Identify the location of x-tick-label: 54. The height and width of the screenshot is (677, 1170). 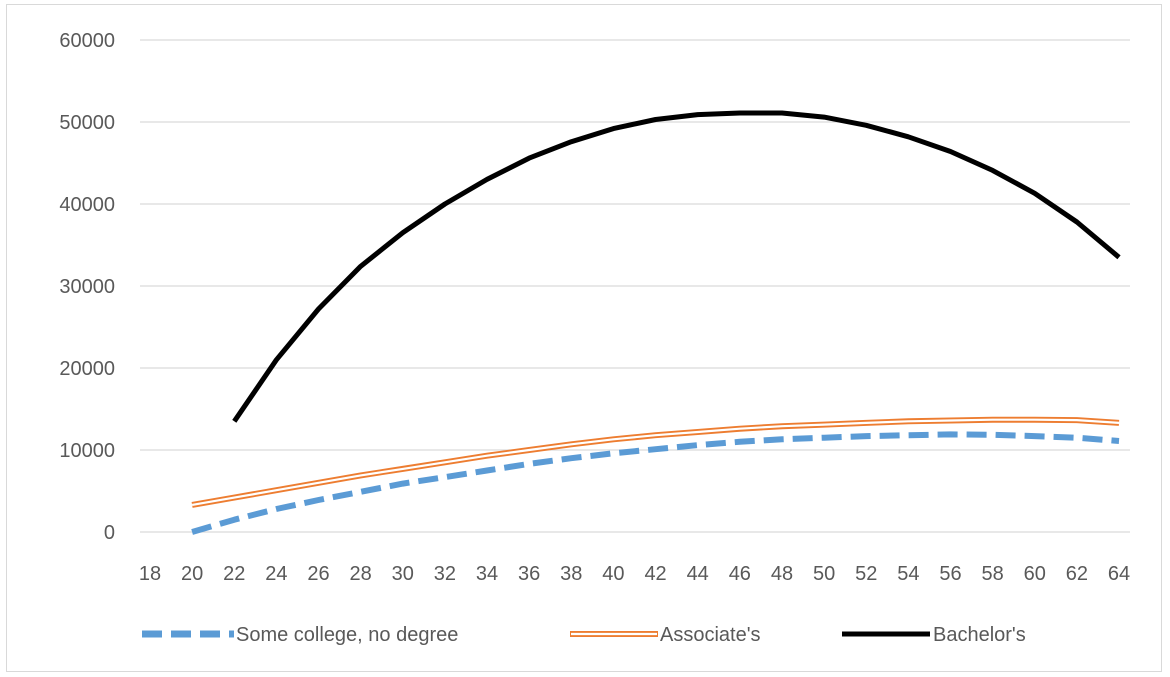
(908, 574).